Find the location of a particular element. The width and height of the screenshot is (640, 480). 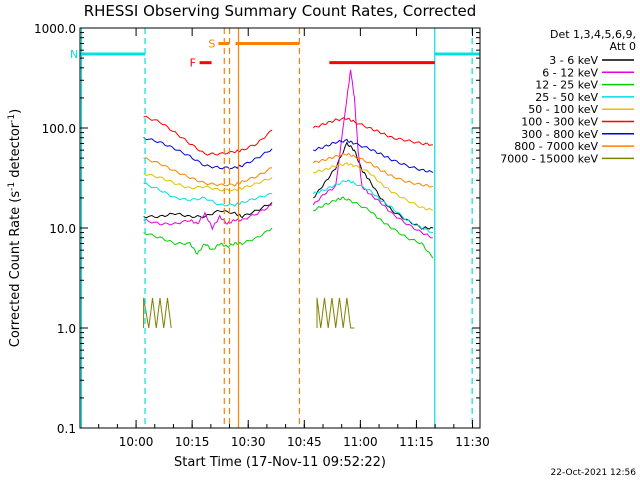

legend-label-12-25-kev: 12 - 25 keV is located at coordinates (566, 85).